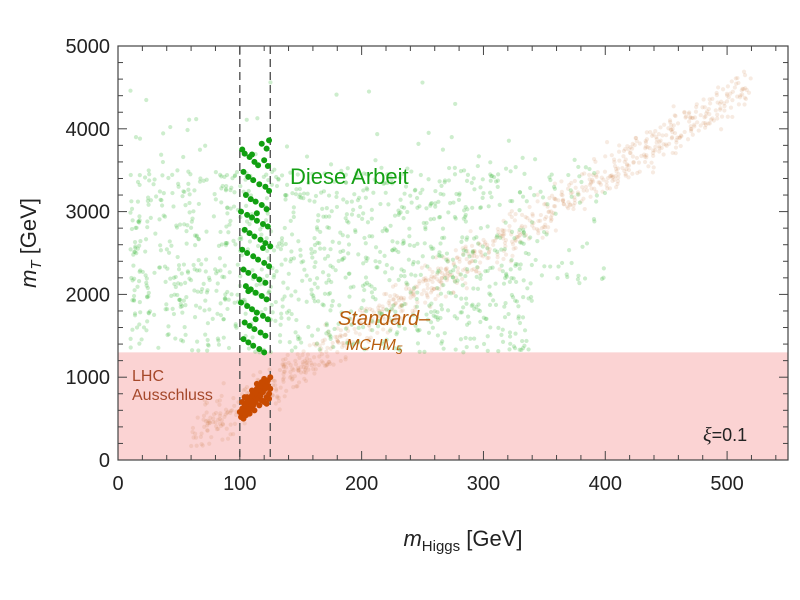 The height and width of the screenshot is (600, 800). Describe the element at coordinates (349, 176) in the screenshot. I see `annotation-diese-arbeit: Diese Arbeit` at that location.